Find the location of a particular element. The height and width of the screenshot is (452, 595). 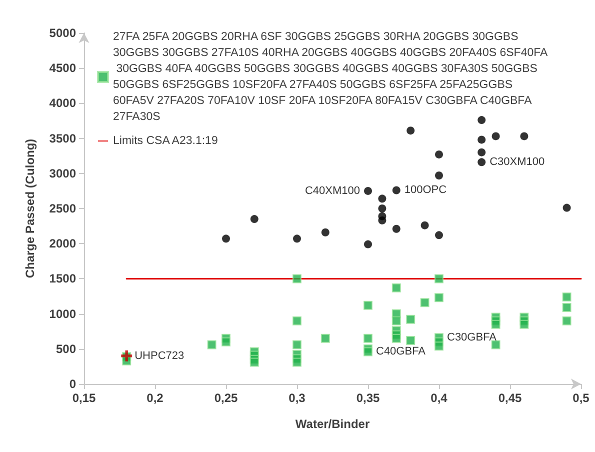

y-tick-label: 3000 is located at coordinates (62, 173).